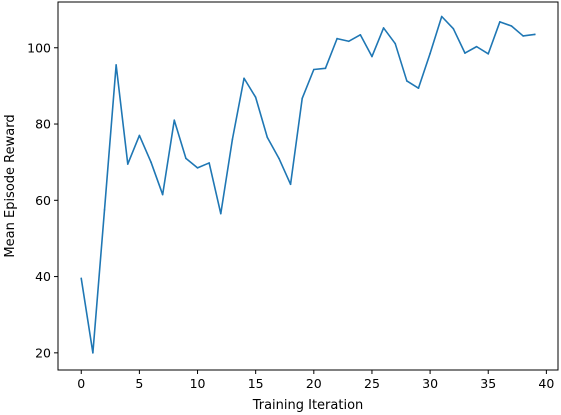 The image size is (561, 415). What do you see at coordinates (546, 383) in the screenshot?
I see `x-tick-label: 40` at bounding box center [546, 383].